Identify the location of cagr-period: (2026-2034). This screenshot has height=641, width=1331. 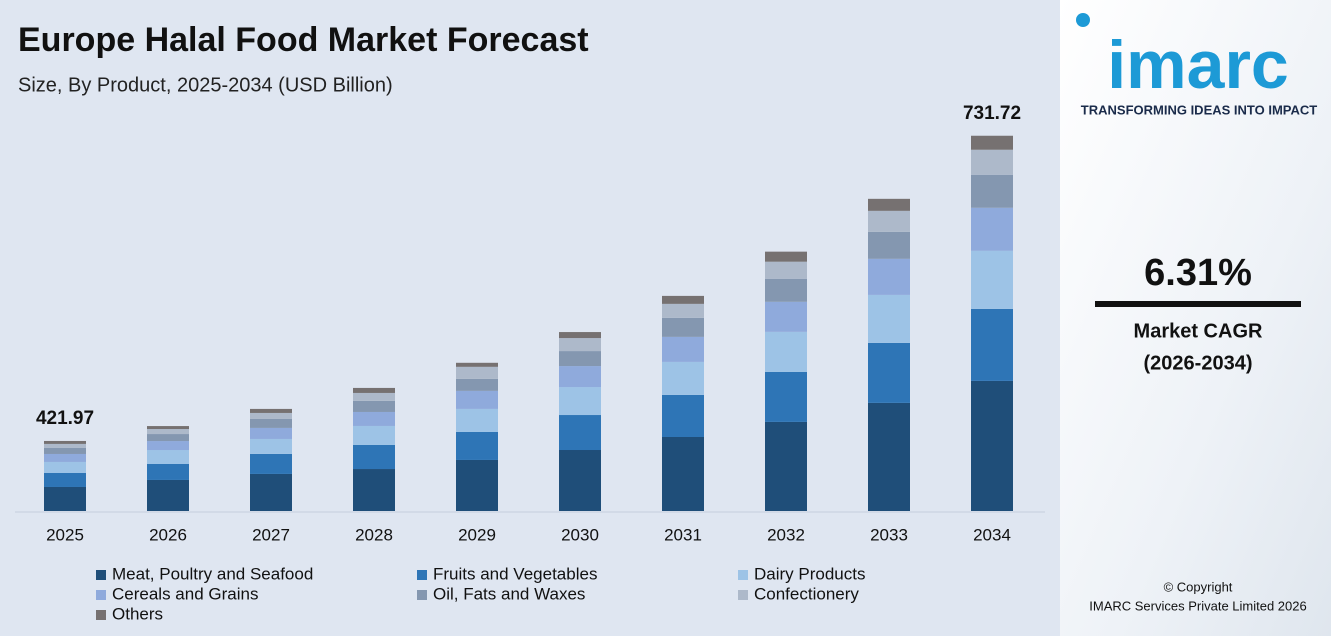
(1198, 363).